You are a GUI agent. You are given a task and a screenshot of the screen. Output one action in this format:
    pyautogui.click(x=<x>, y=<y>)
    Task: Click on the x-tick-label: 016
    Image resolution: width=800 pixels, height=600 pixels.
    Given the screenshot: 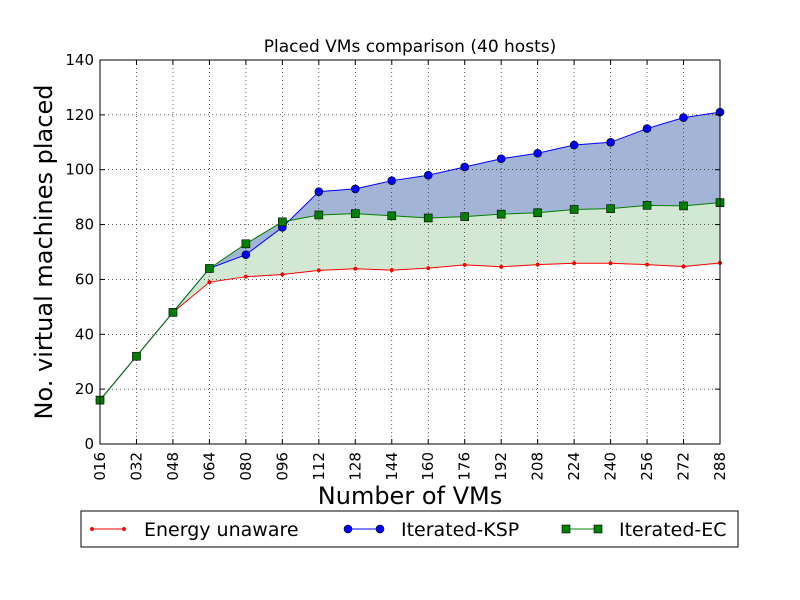 What is the action you would take?
    pyautogui.click(x=100, y=466)
    